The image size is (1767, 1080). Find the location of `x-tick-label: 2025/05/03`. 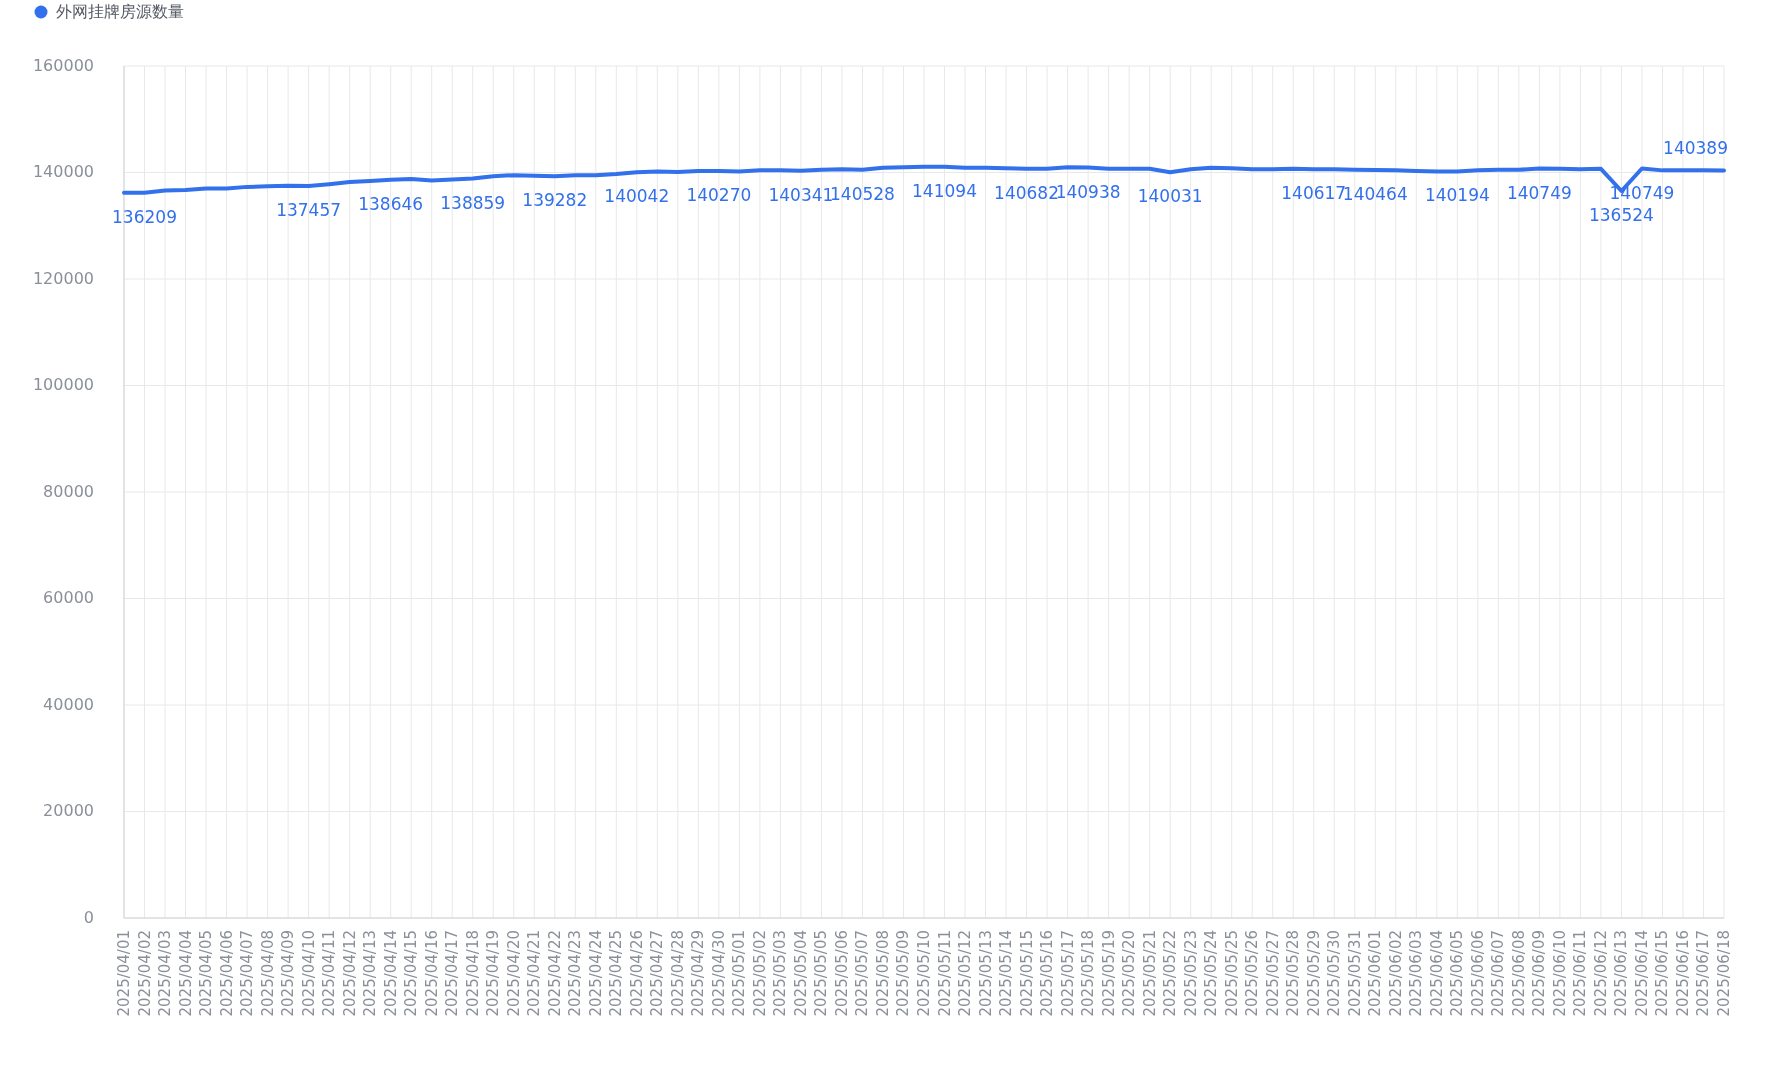

x-tick-label: 2025/05/03 is located at coordinates (780, 973).